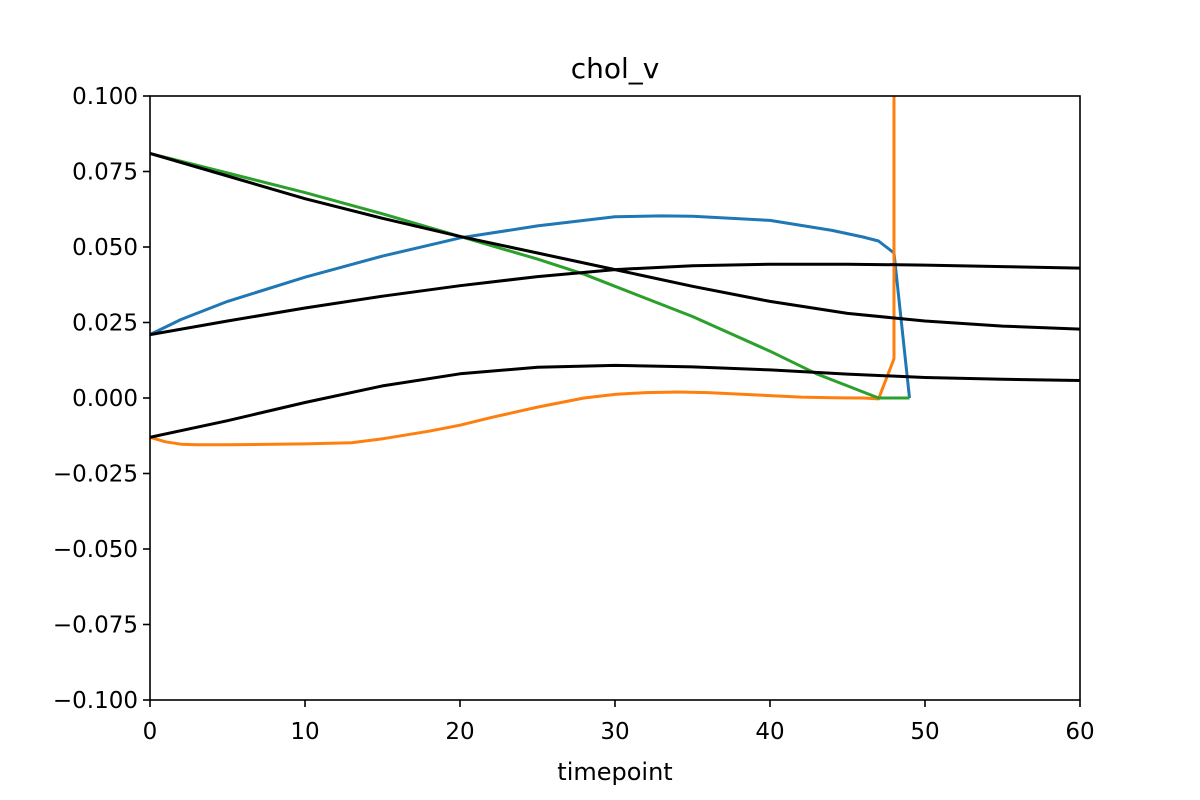 The height and width of the screenshot is (800, 1200). What do you see at coordinates (1079, 732) in the screenshot?
I see `x-tick-label: 60` at bounding box center [1079, 732].